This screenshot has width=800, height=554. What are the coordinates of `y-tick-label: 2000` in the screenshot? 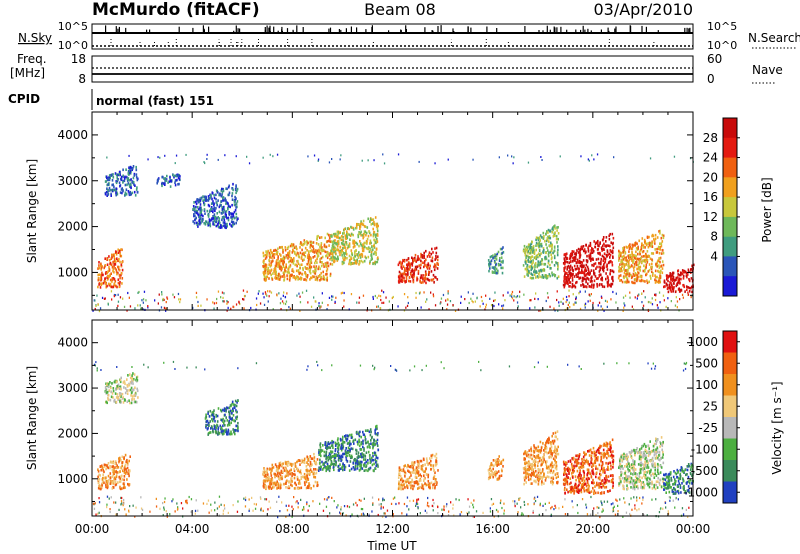 It's located at (72, 227).